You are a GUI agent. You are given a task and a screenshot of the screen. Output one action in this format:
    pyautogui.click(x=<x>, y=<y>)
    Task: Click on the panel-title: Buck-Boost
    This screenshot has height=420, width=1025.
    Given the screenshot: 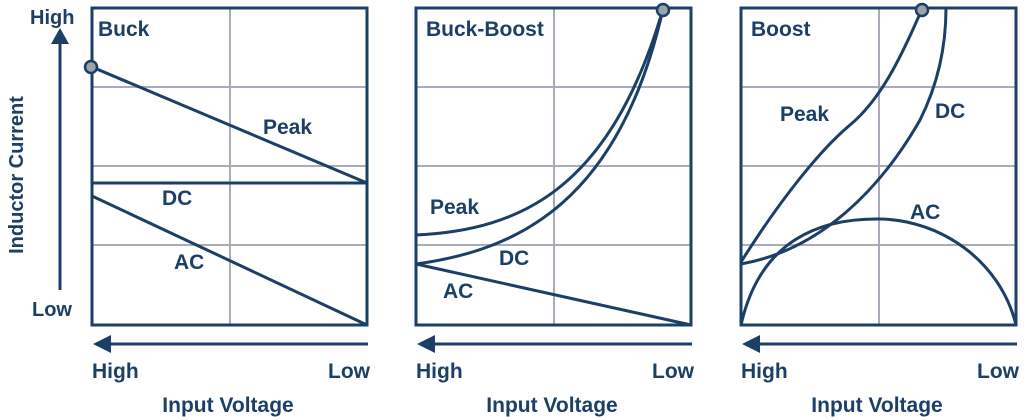 What is the action you would take?
    pyautogui.click(x=485, y=29)
    